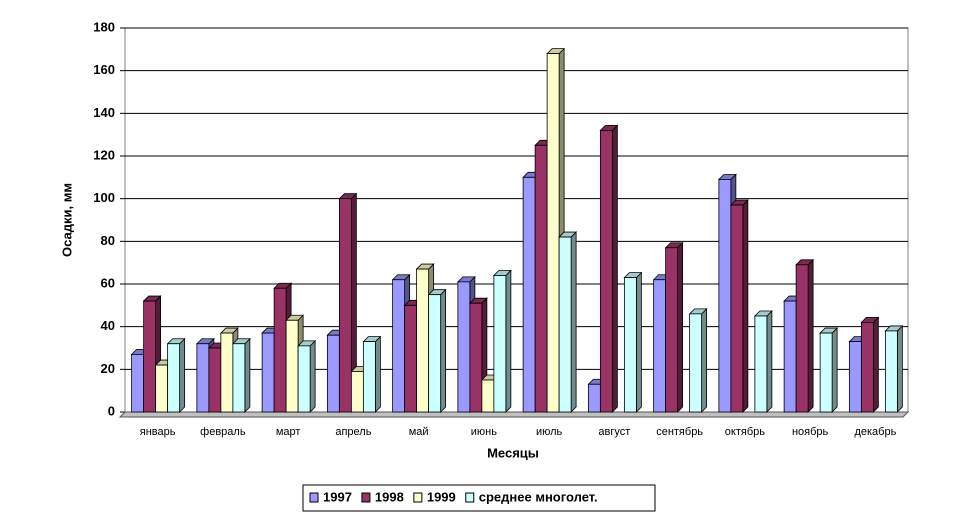  I want to click on y-axis-label: Осадки, мм, so click(66, 220).